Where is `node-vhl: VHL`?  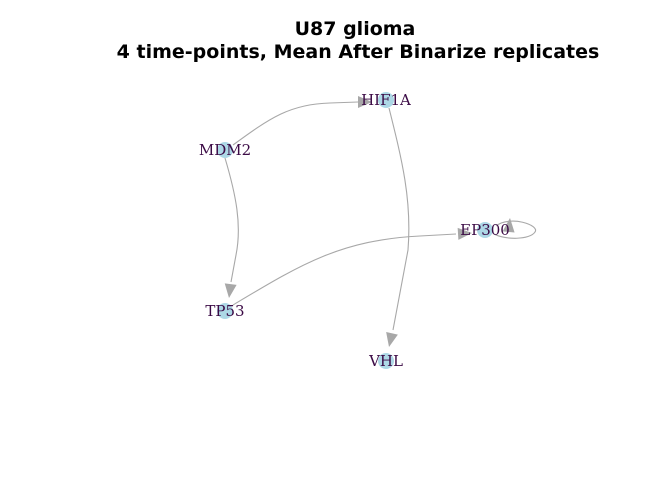 node-vhl: VHL is located at coordinates (385, 361).